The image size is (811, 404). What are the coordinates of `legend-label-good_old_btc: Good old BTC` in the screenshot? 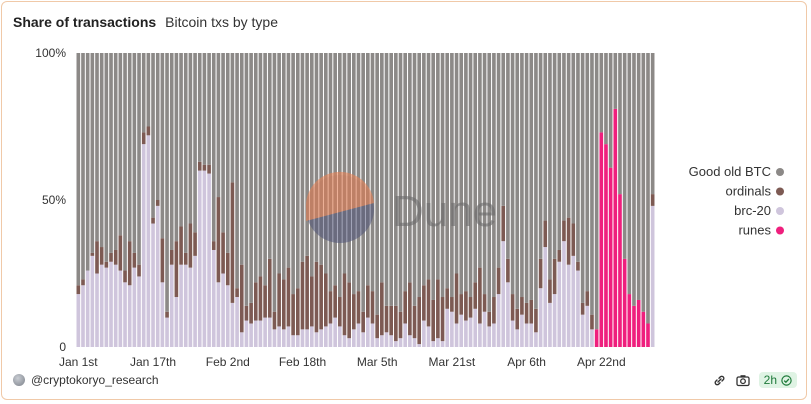 It's located at (730, 171).